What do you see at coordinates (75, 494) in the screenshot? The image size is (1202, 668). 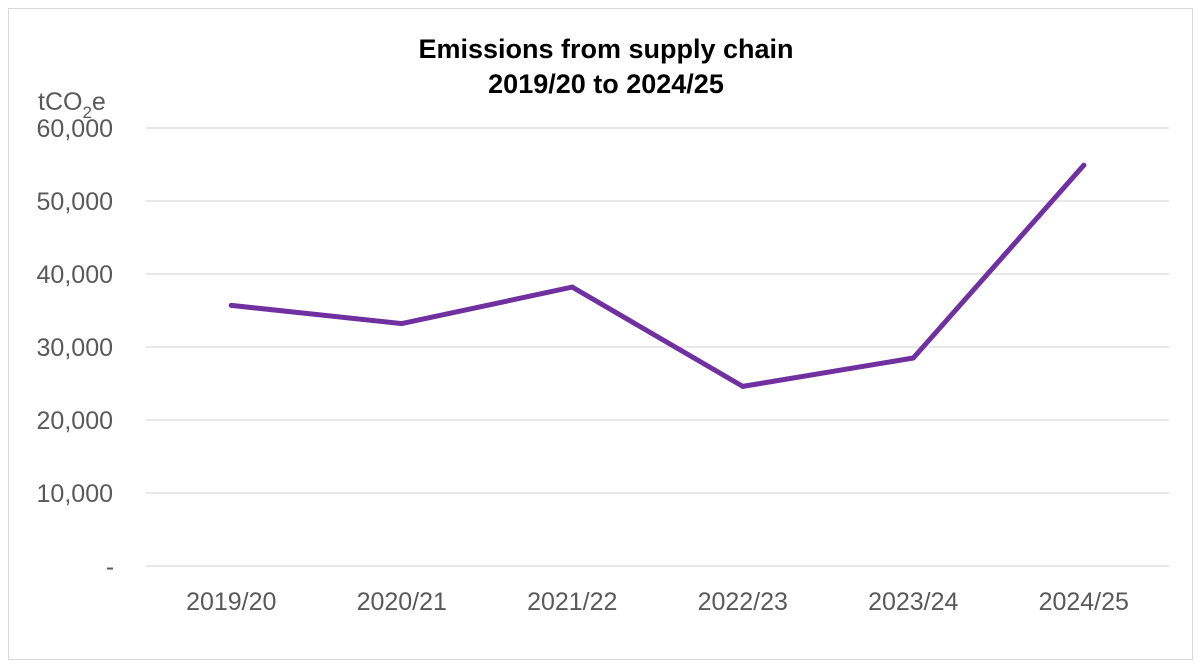 I see `y-tick-label: 10,000` at bounding box center [75, 494].